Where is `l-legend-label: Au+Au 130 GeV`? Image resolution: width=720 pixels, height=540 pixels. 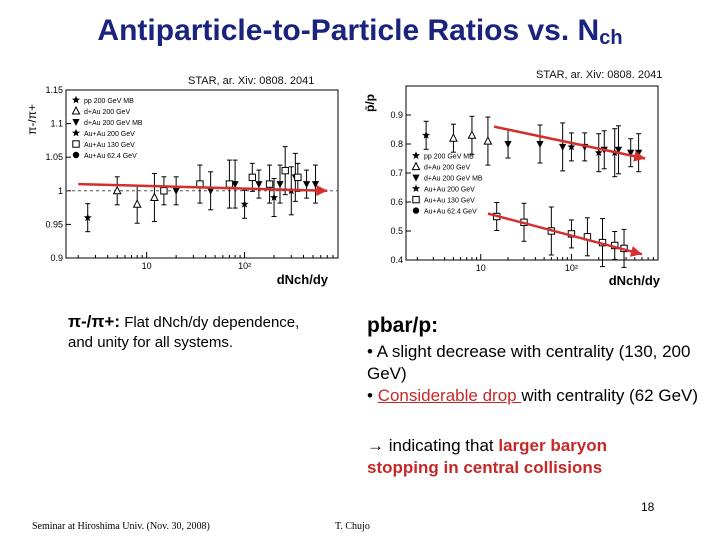 l-legend-label: Au+Au 130 GeV is located at coordinates (109, 145).